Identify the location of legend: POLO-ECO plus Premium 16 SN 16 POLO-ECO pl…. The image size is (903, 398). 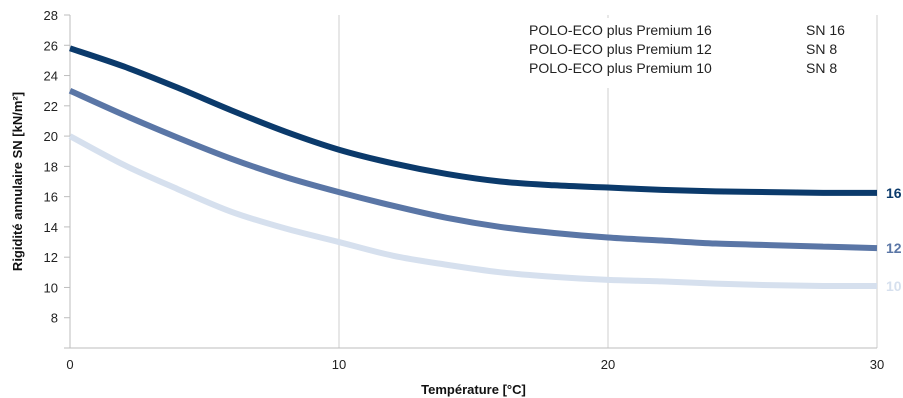
(687, 53).